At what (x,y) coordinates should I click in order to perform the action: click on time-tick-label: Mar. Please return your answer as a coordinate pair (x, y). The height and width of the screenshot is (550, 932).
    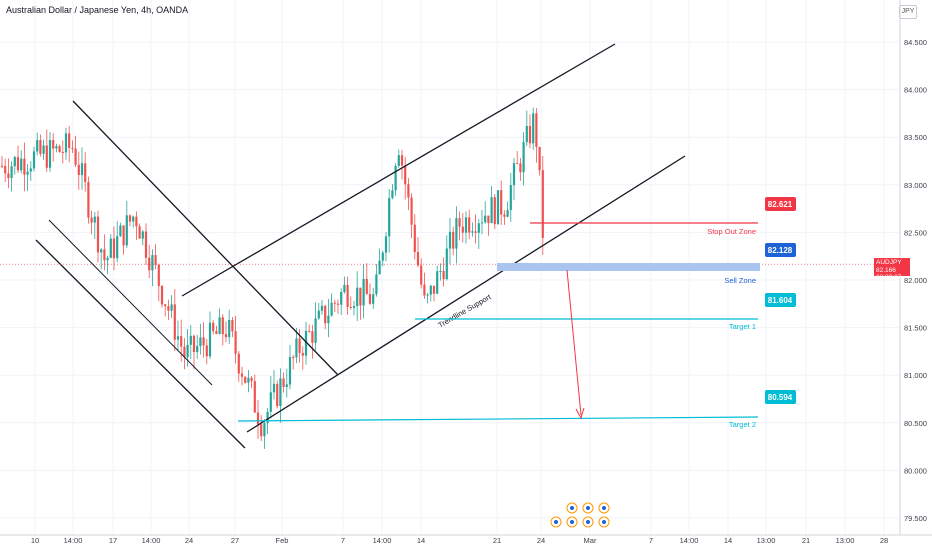
    Looking at the image, I should click on (590, 540).